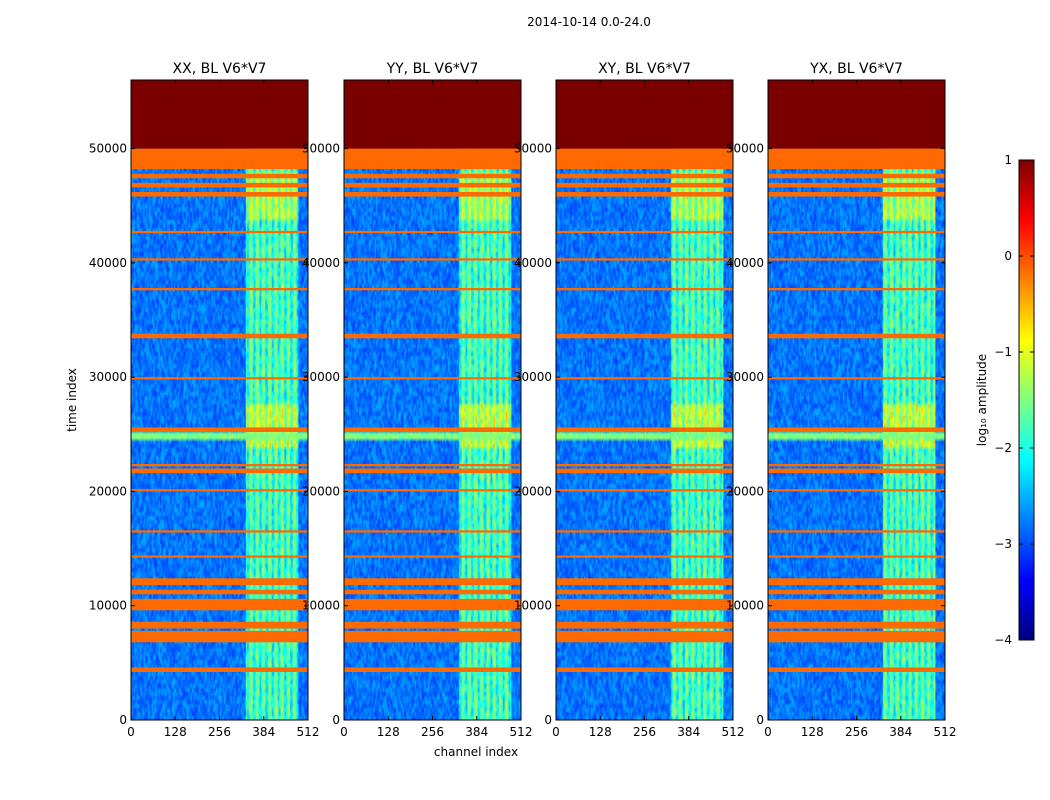 The width and height of the screenshot is (1050, 800). Describe the element at coordinates (1026, 400) in the screenshot. I see `colorbar-gradient` at that location.